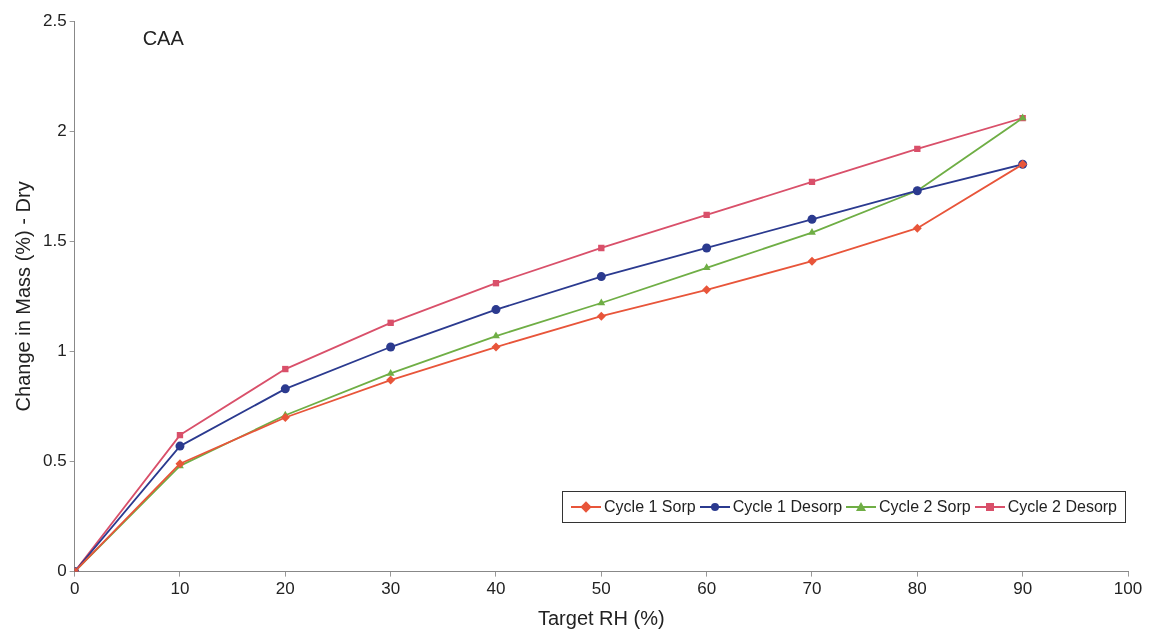  What do you see at coordinates (925, 507) in the screenshot?
I see `legend-label: Cycle 2 Sorp` at bounding box center [925, 507].